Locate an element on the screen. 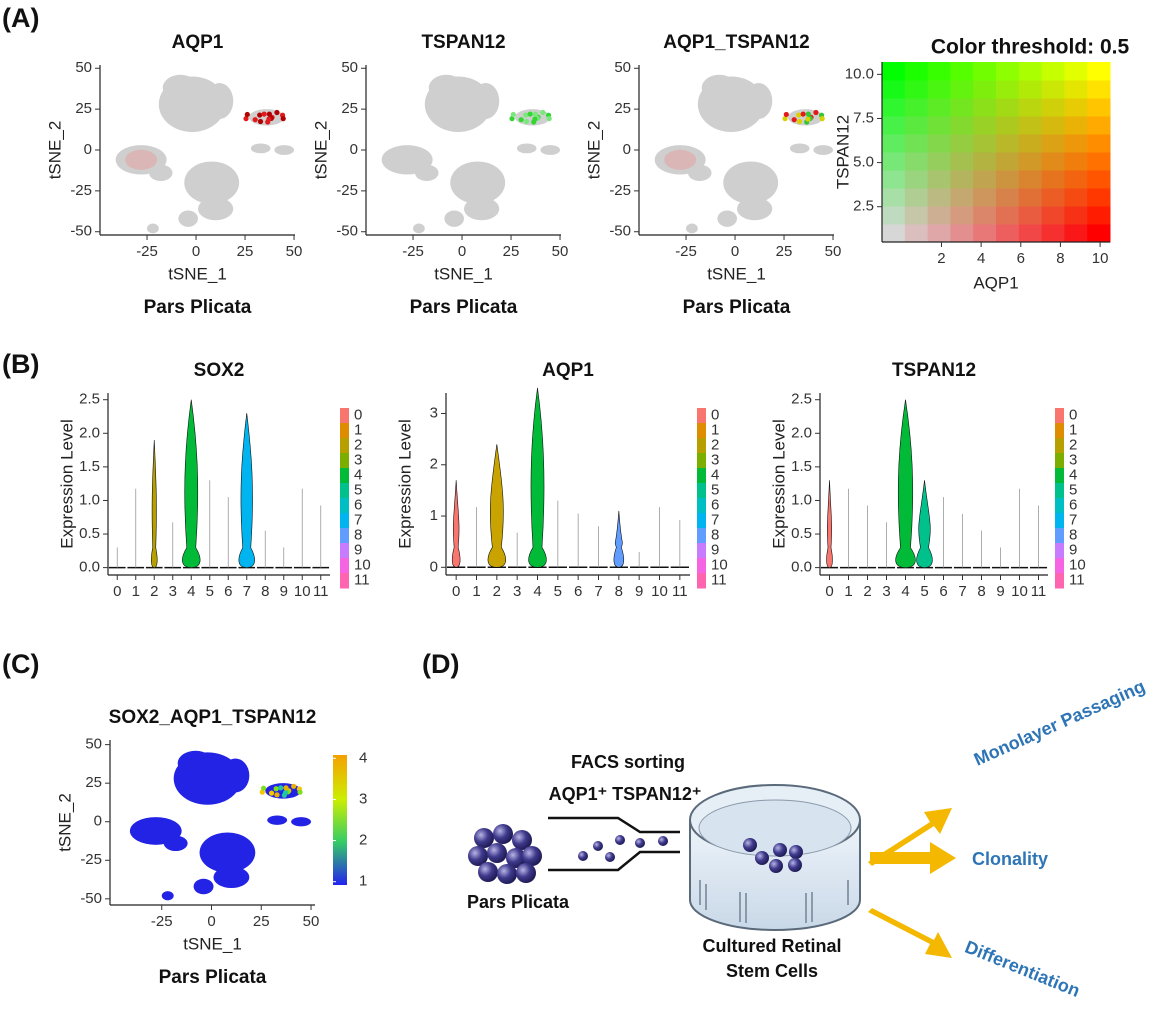 This screenshot has height=1015, width=1167. y-tick-label: 7.5 is located at coordinates (863, 117).